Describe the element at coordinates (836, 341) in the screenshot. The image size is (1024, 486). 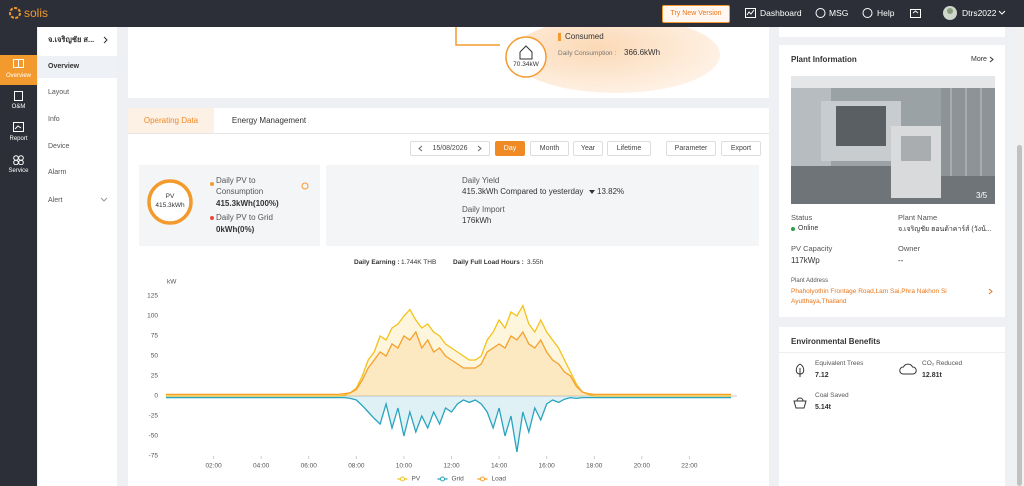
I see `environment-title: Environmental Benefits` at that location.